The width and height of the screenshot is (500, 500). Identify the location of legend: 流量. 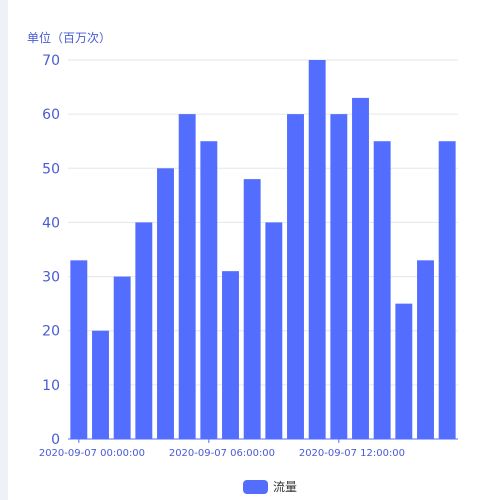
(270, 487).